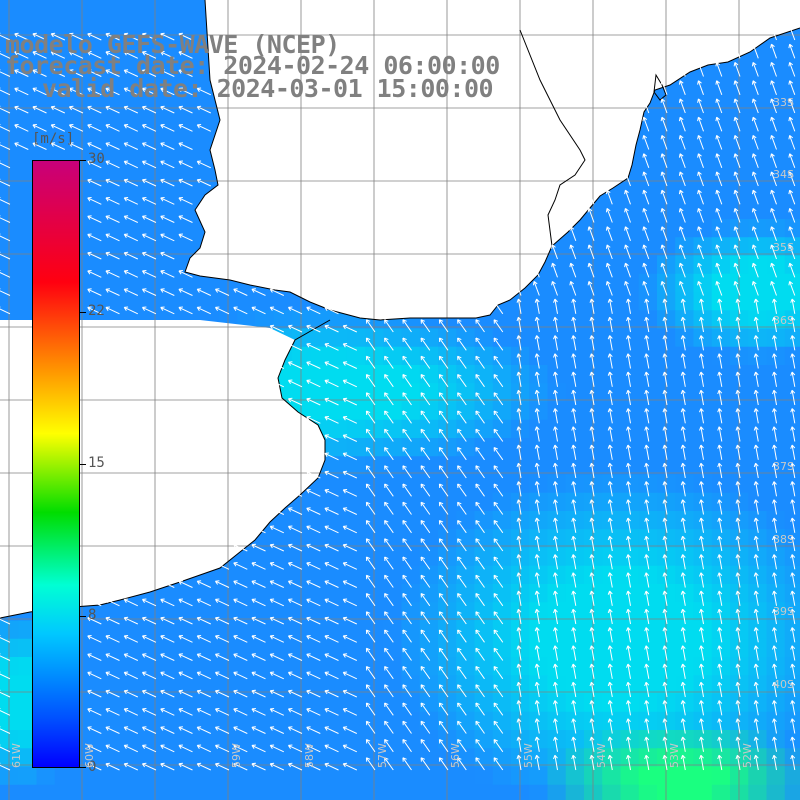 The height and width of the screenshot is (800, 800). Describe the element at coordinates (252, 65) in the screenshot. I see `forecast-date: forecast date: 2024-02-24 06:00:00` at that location.